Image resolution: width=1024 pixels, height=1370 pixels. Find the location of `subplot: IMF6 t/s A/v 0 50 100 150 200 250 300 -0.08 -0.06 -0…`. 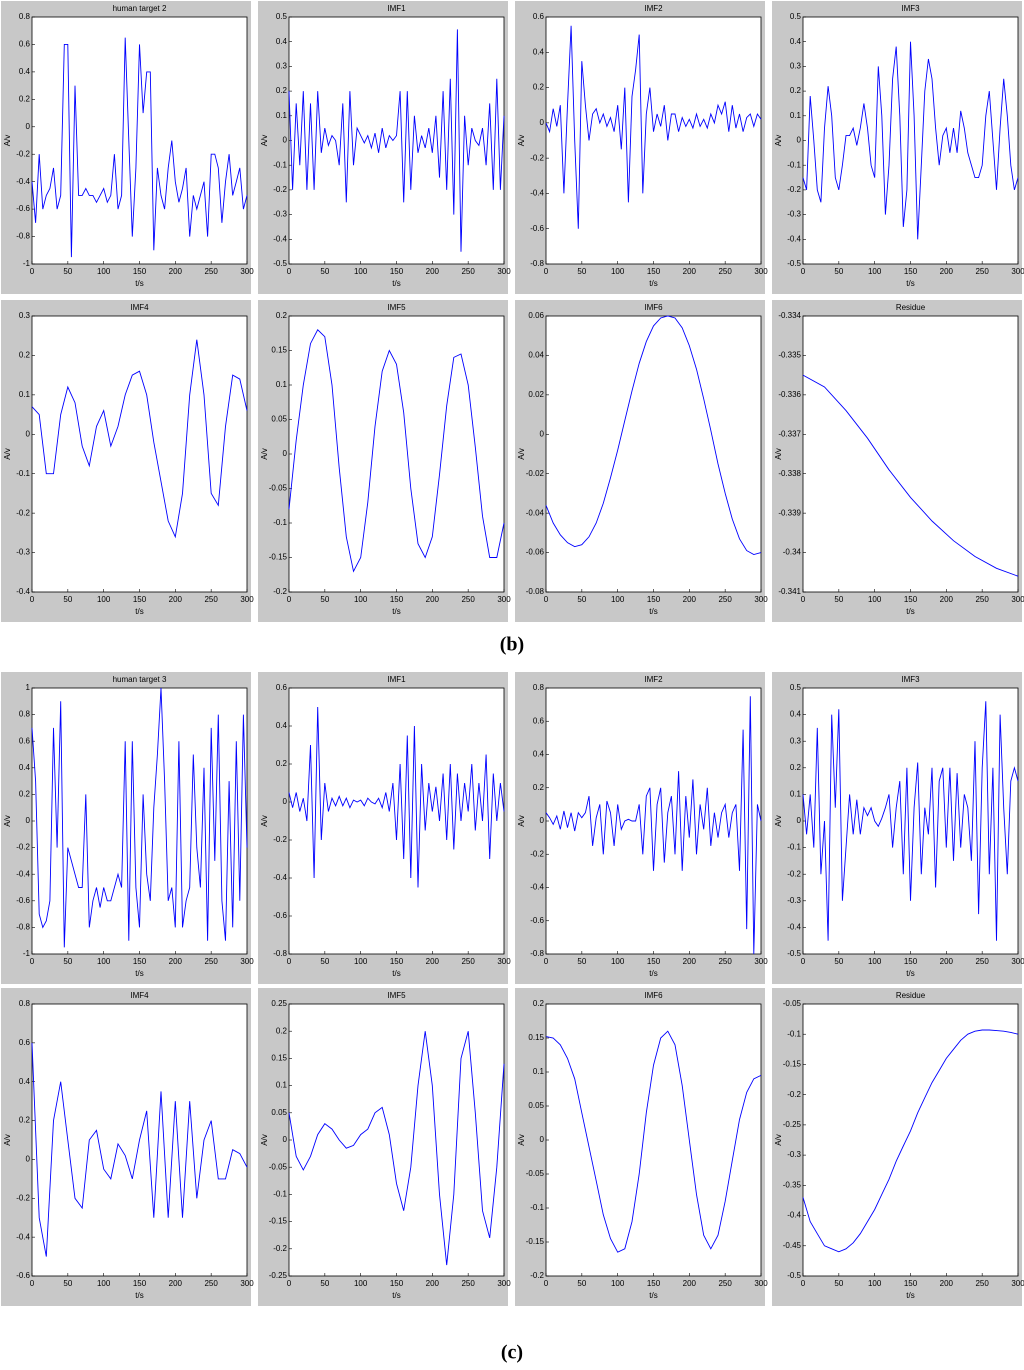

subplot: IMF6 t/s A/v 0 50 100 150 200 250 300 -0.08 -0.06 -0… is located at coordinates (641, 461).